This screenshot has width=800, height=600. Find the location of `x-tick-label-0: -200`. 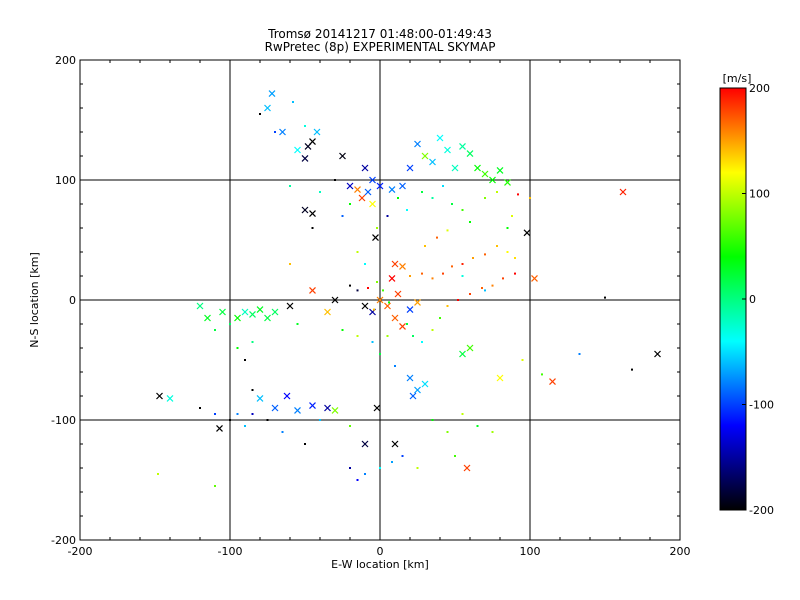

x-tick-label-0: -200 is located at coordinates (80, 551).